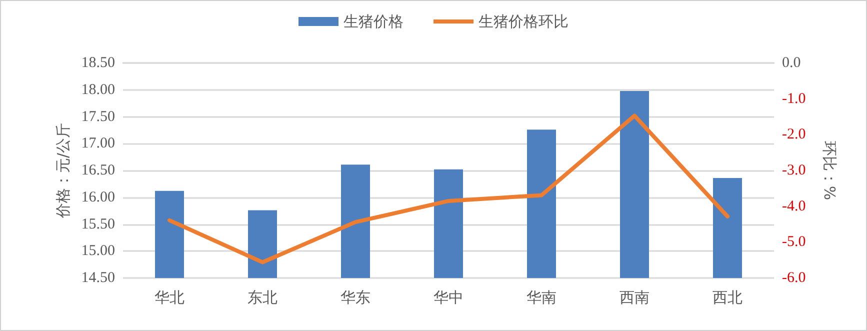 The image size is (867, 331). Describe the element at coordinates (98, 90) in the screenshot. I see `y-tick-label: 18.00` at that location.